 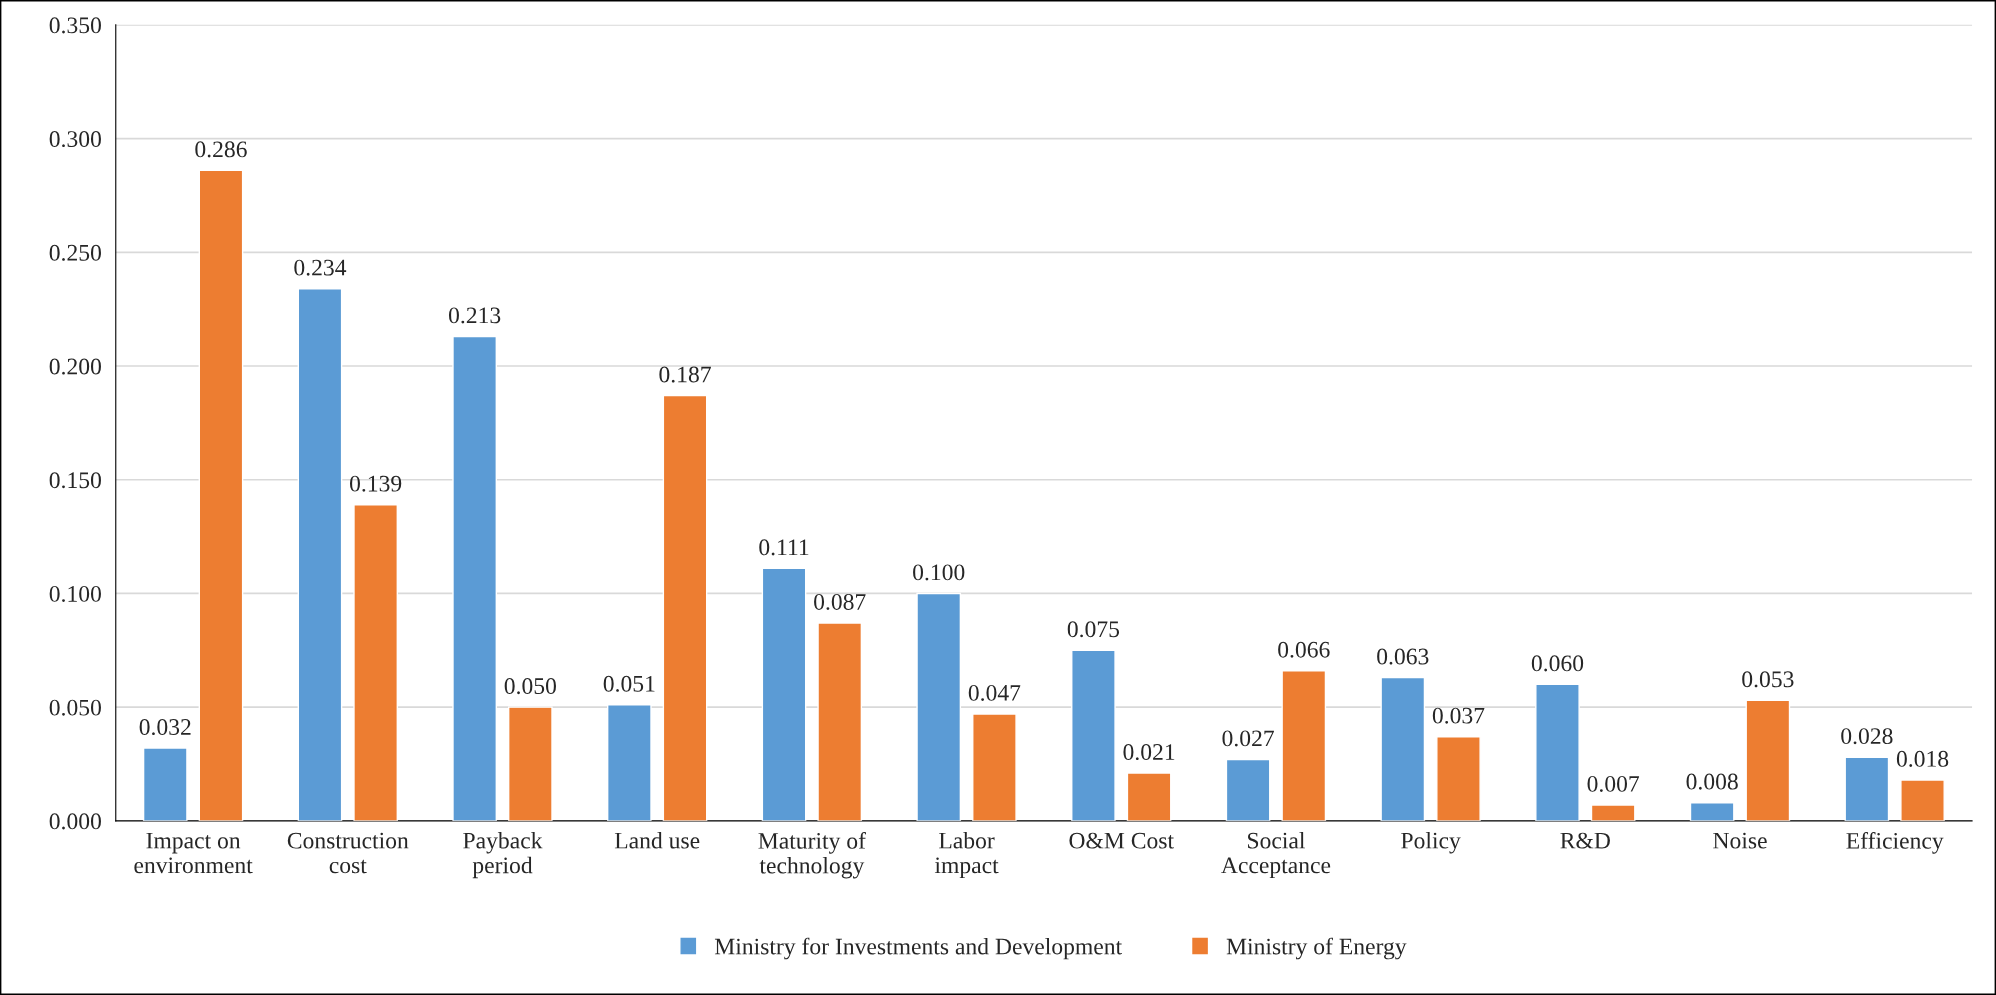 I want to click on x-tick-label: Impact on environment, so click(x=193, y=853).